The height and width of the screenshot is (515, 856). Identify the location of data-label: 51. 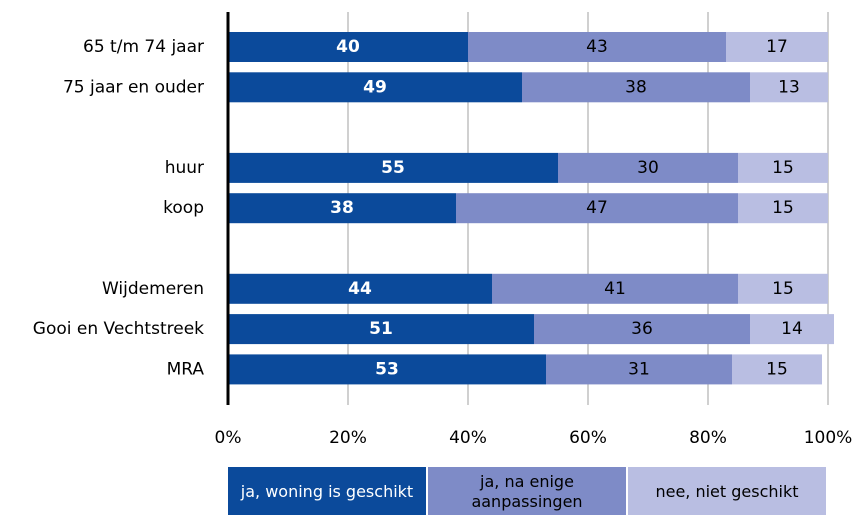
(381, 329).